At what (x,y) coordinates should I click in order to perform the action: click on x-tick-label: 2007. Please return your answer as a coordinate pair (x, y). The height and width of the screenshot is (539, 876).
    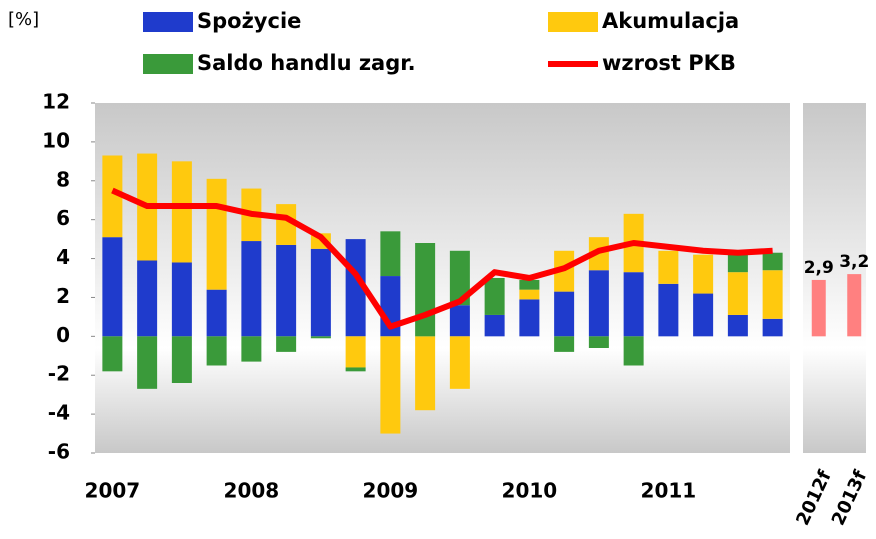
    Looking at the image, I should click on (113, 491).